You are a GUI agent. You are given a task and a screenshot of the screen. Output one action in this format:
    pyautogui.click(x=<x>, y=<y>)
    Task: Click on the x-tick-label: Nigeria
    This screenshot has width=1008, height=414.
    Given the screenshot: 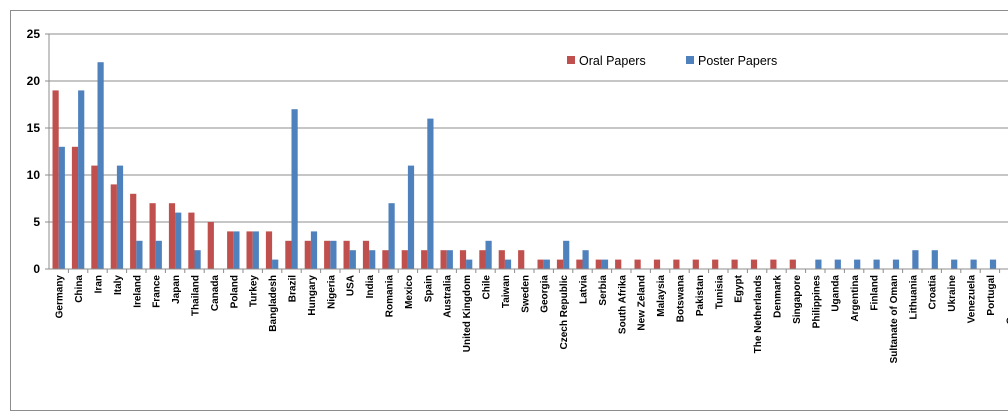 What is the action you would take?
    pyautogui.click(x=331, y=292)
    